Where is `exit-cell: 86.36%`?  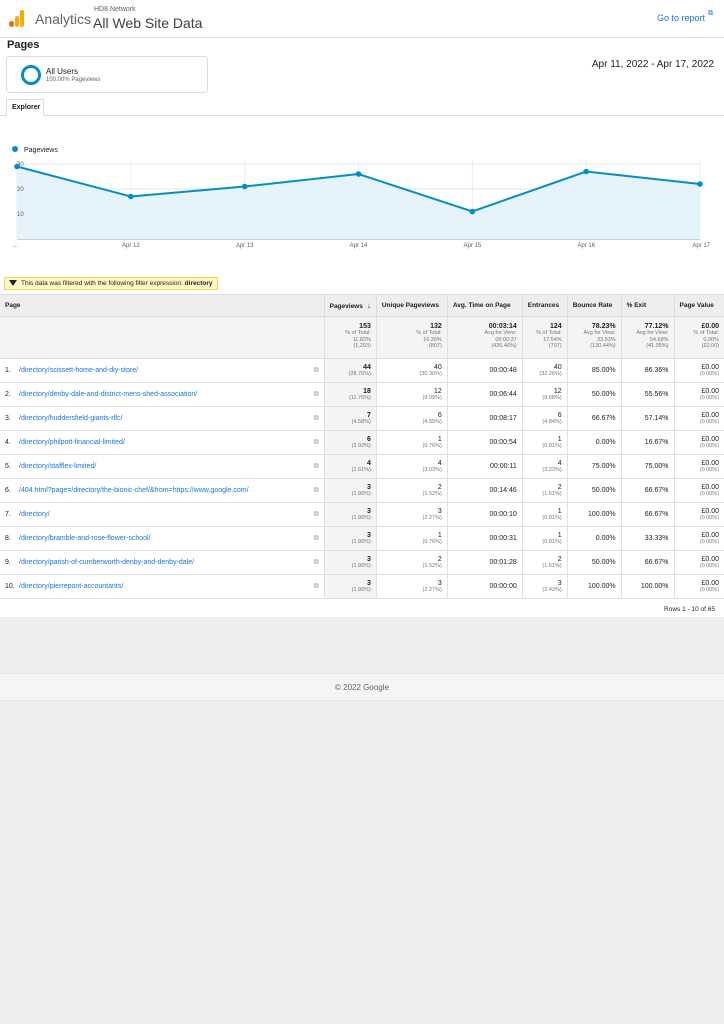 exit-cell: 86.36% is located at coordinates (647, 370).